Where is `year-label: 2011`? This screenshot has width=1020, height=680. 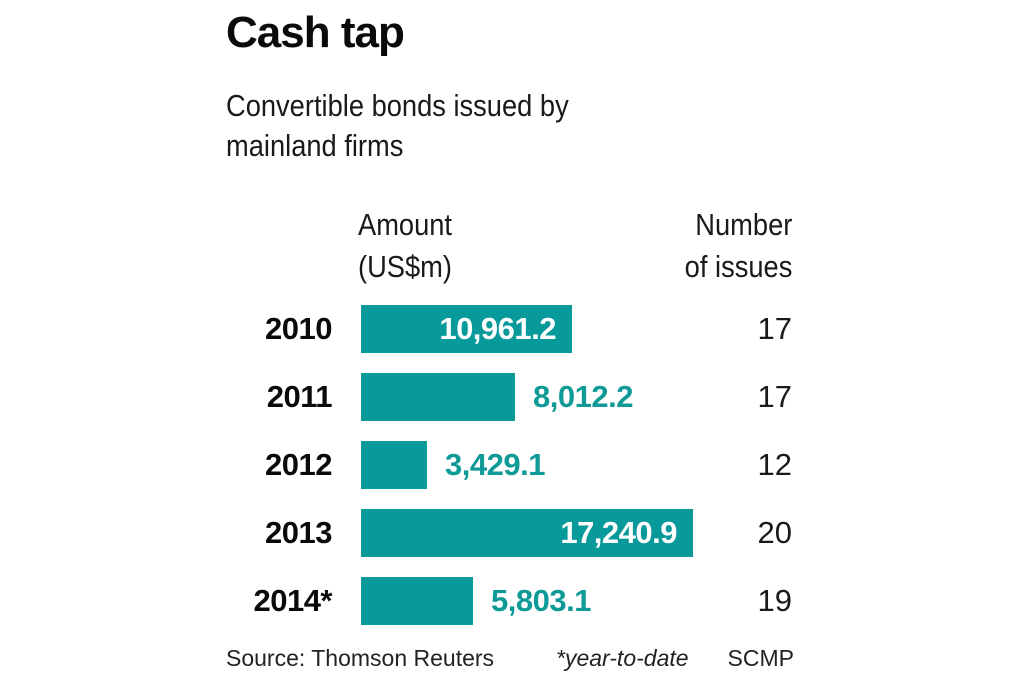 year-label: 2011 is located at coordinates (299, 396).